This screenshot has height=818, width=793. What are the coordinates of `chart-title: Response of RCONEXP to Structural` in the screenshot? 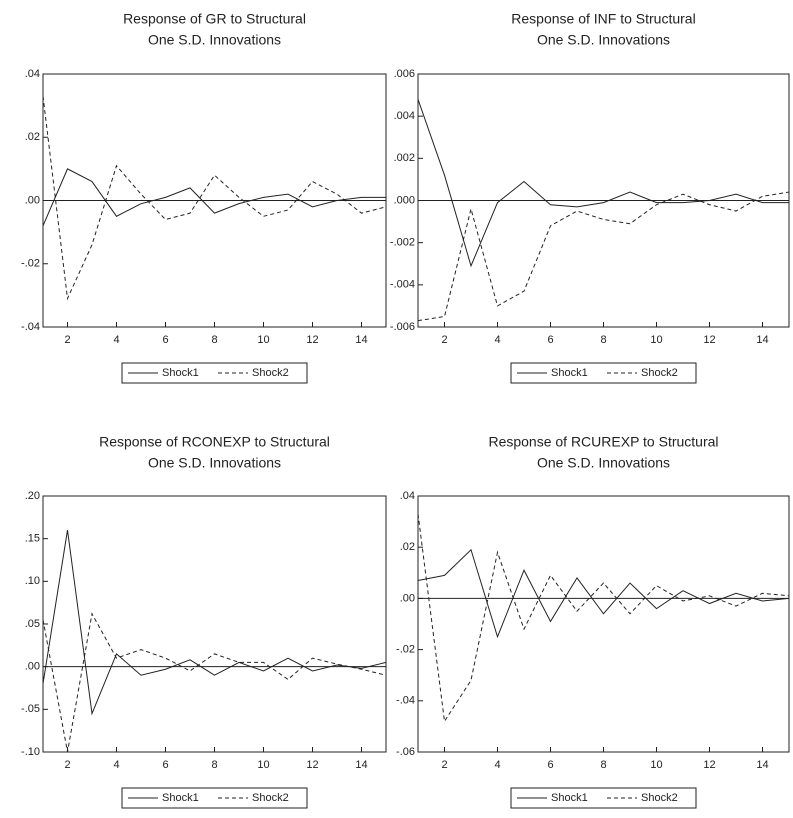 It's located at (214, 442).